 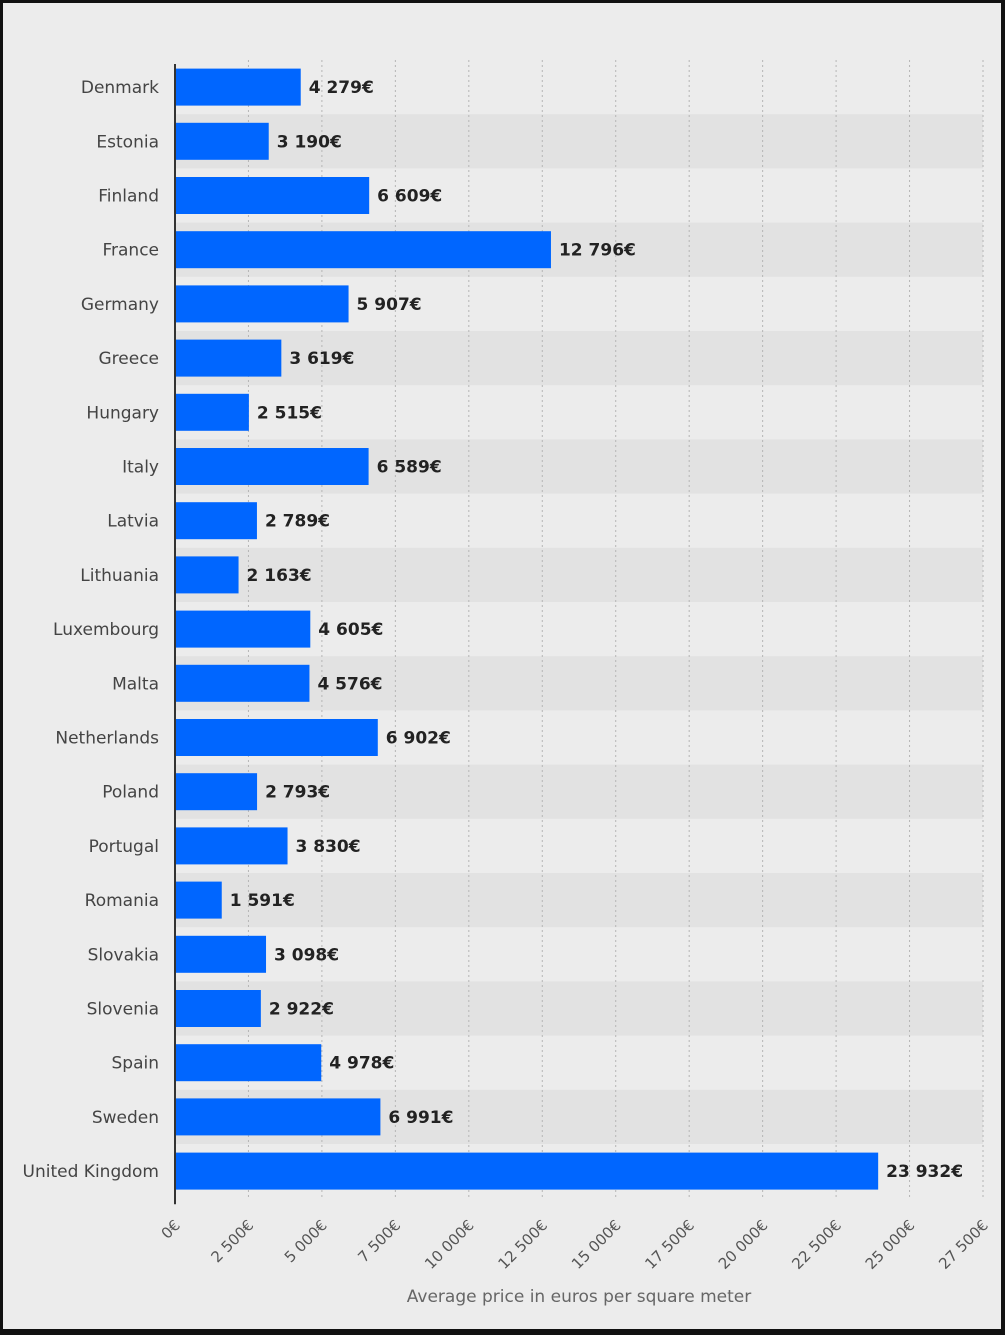 I want to click on value-label: 3 830€, so click(x=328, y=847).